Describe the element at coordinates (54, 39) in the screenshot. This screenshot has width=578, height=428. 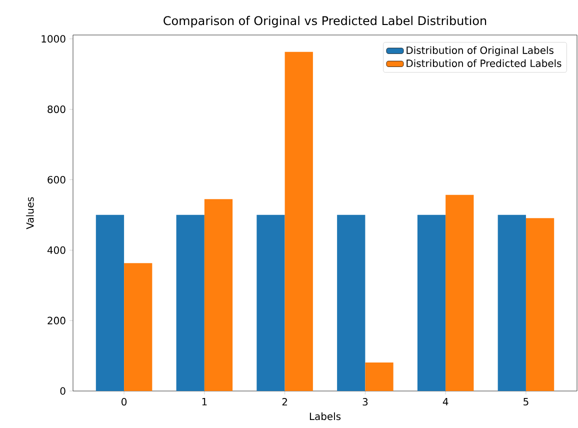
I see `y-tick-label: 1000` at that location.